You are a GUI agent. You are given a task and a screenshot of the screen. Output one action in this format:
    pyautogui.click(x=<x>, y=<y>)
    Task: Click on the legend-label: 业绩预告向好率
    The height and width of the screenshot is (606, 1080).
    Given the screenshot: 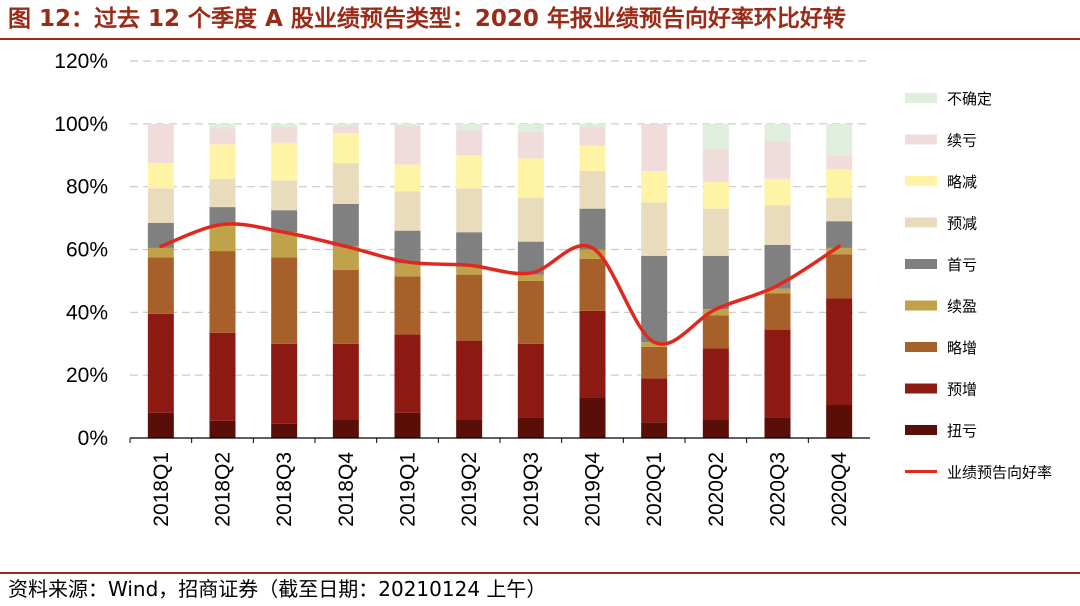 What is the action you would take?
    pyautogui.click(x=999, y=473)
    